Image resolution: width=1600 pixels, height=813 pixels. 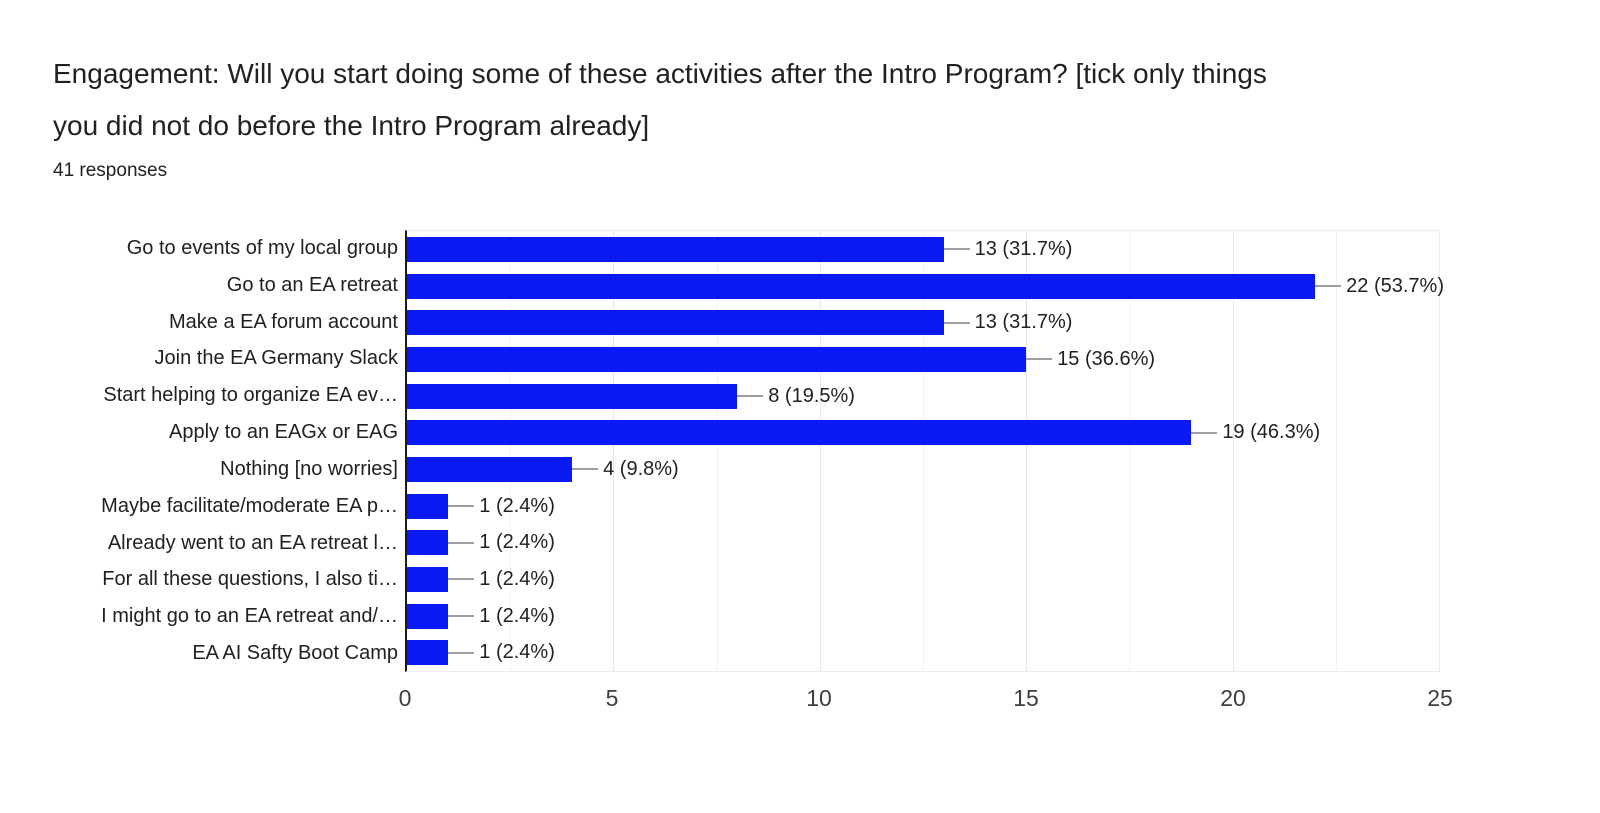 I want to click on bar-row: 22 (53.7%), so click(x=925, y=286).